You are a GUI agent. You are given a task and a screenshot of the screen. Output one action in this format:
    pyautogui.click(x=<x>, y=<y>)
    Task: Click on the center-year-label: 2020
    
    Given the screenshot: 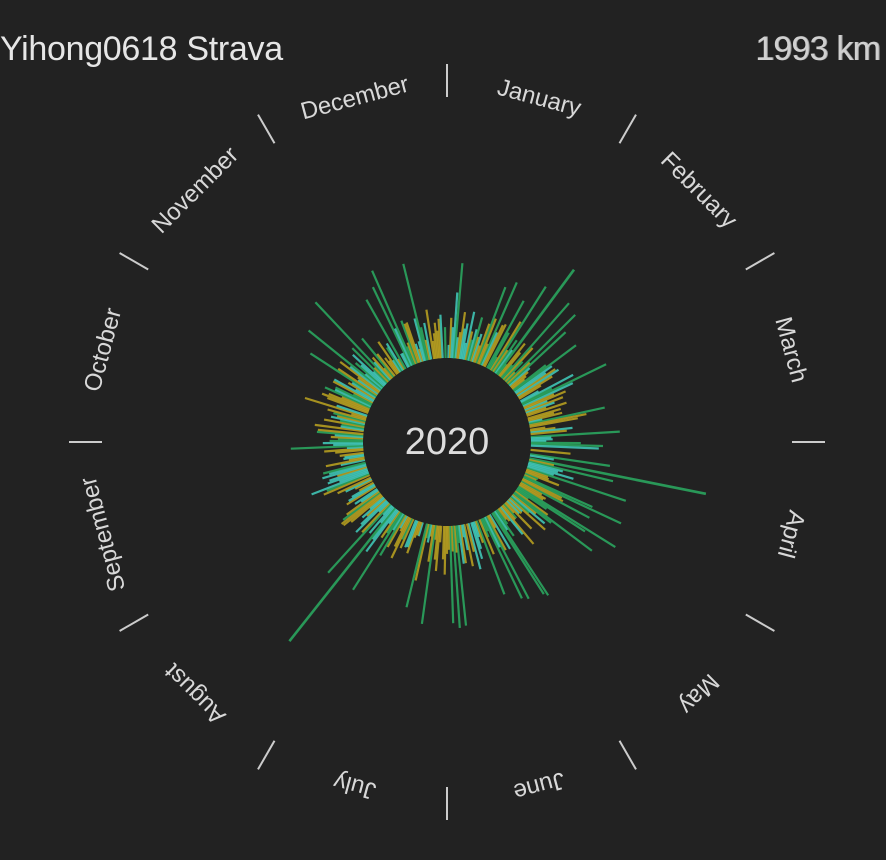 What is the action you would take?
    pyautogui.click(x=447, y=442)
    